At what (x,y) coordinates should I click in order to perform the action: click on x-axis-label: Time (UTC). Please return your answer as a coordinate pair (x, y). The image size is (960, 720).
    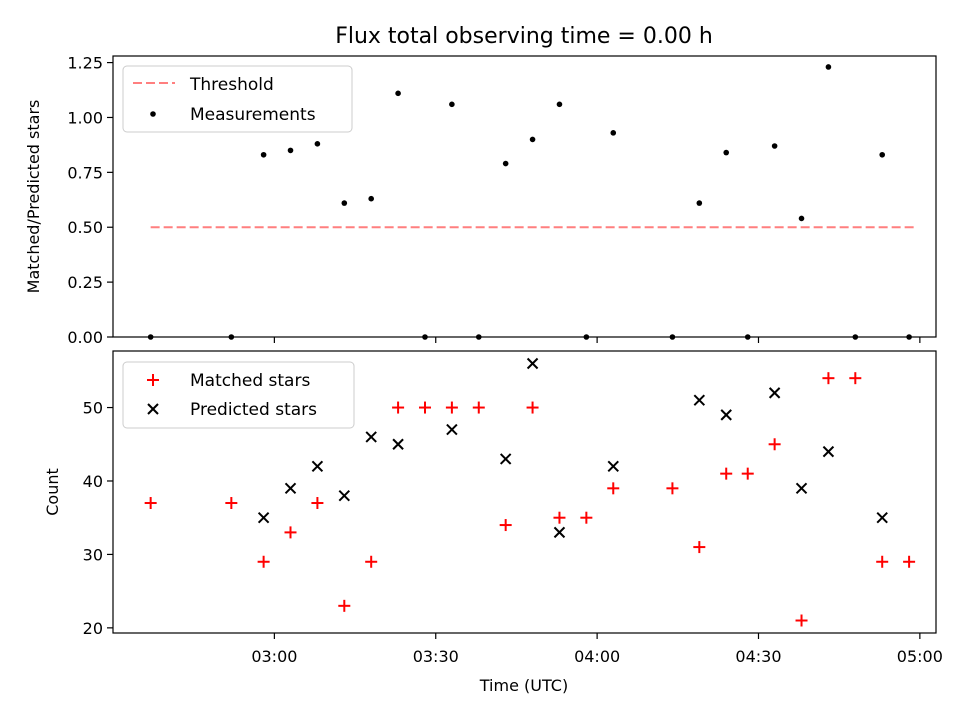
    Looking at the image, I should click on (523, 685).